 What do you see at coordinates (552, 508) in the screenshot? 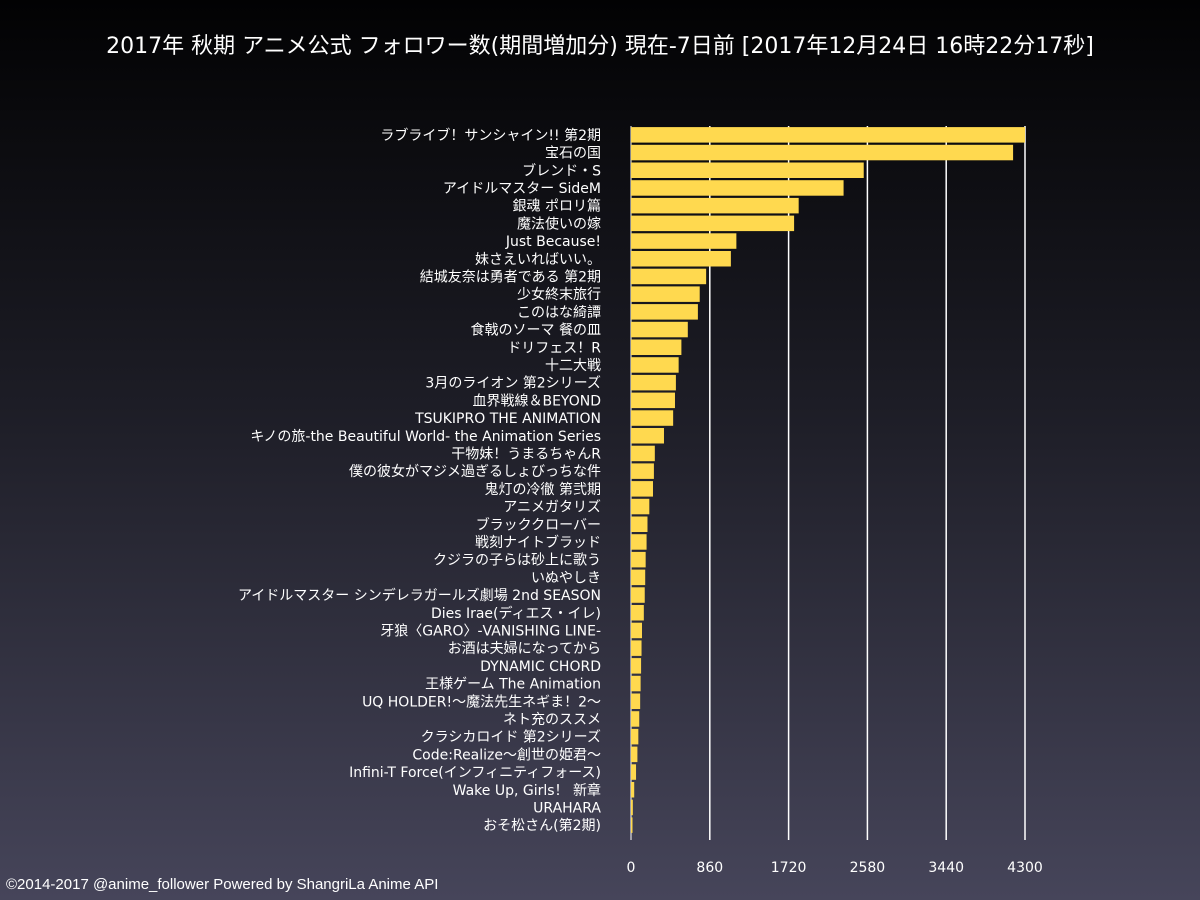
I see `category-label: アニメガタリズ` at bounding box center [552, 508].